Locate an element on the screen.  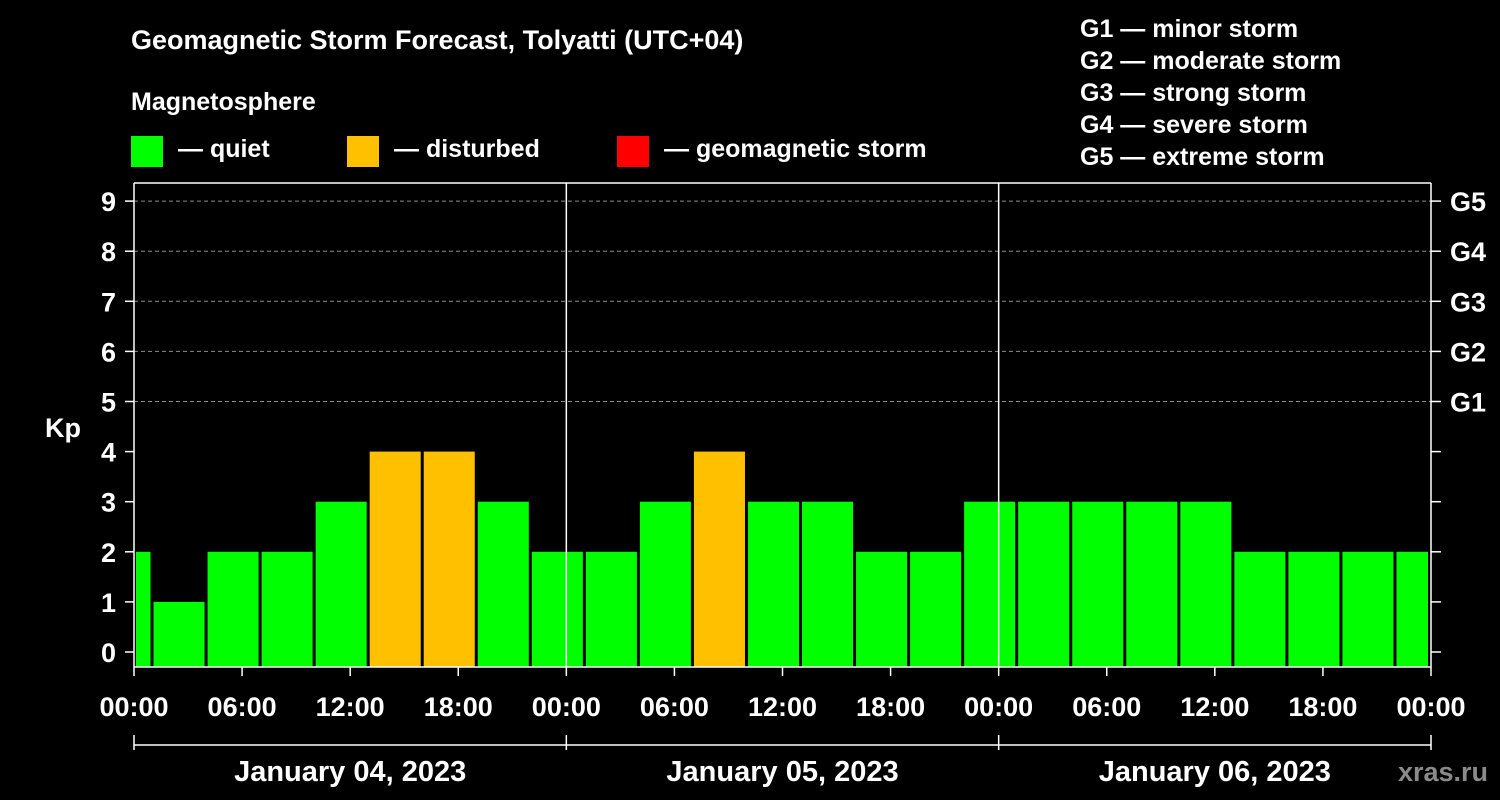
legend-label-storm: — geomagnetic storm is located at coordinates (795, 149).